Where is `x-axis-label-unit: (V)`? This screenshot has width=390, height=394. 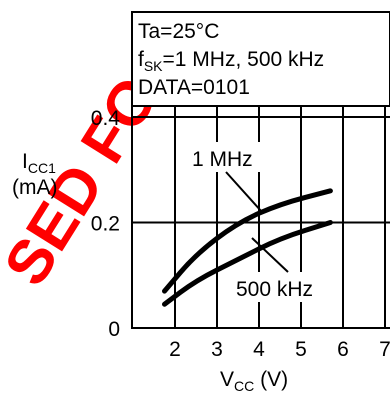
x-axis-label-unit: (V) is located at coordinates (271, 379).